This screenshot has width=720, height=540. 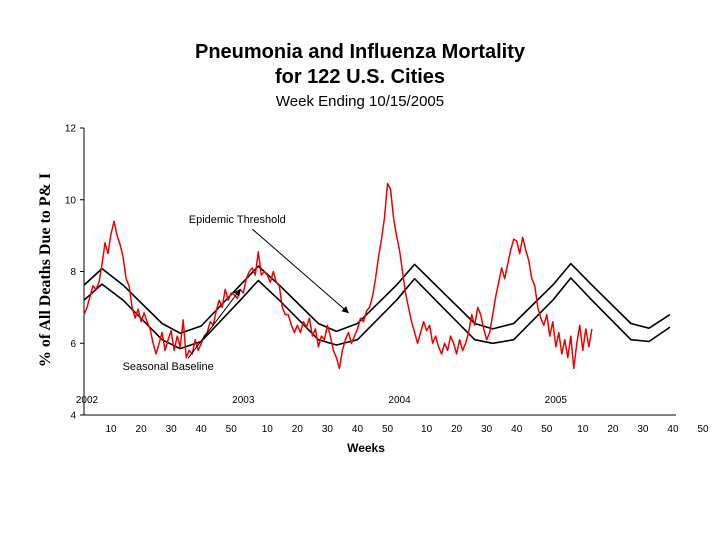 I want to click on year-label: 2002, so click(x=87, y=400).